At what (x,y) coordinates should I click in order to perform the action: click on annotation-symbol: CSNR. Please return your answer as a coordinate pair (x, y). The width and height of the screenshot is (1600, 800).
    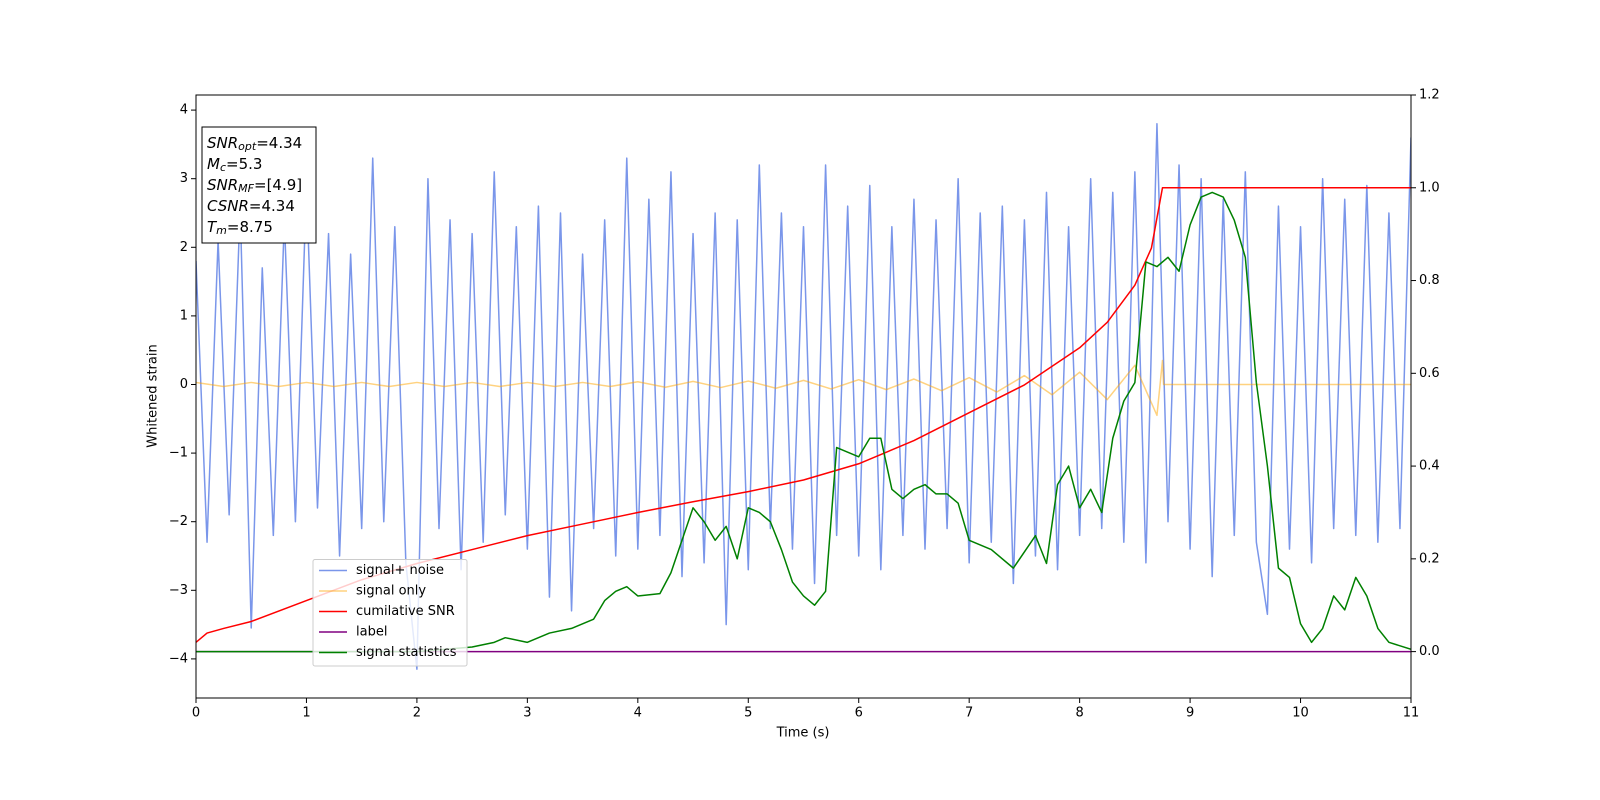
    Looking at the image, I should click on (228, 206).